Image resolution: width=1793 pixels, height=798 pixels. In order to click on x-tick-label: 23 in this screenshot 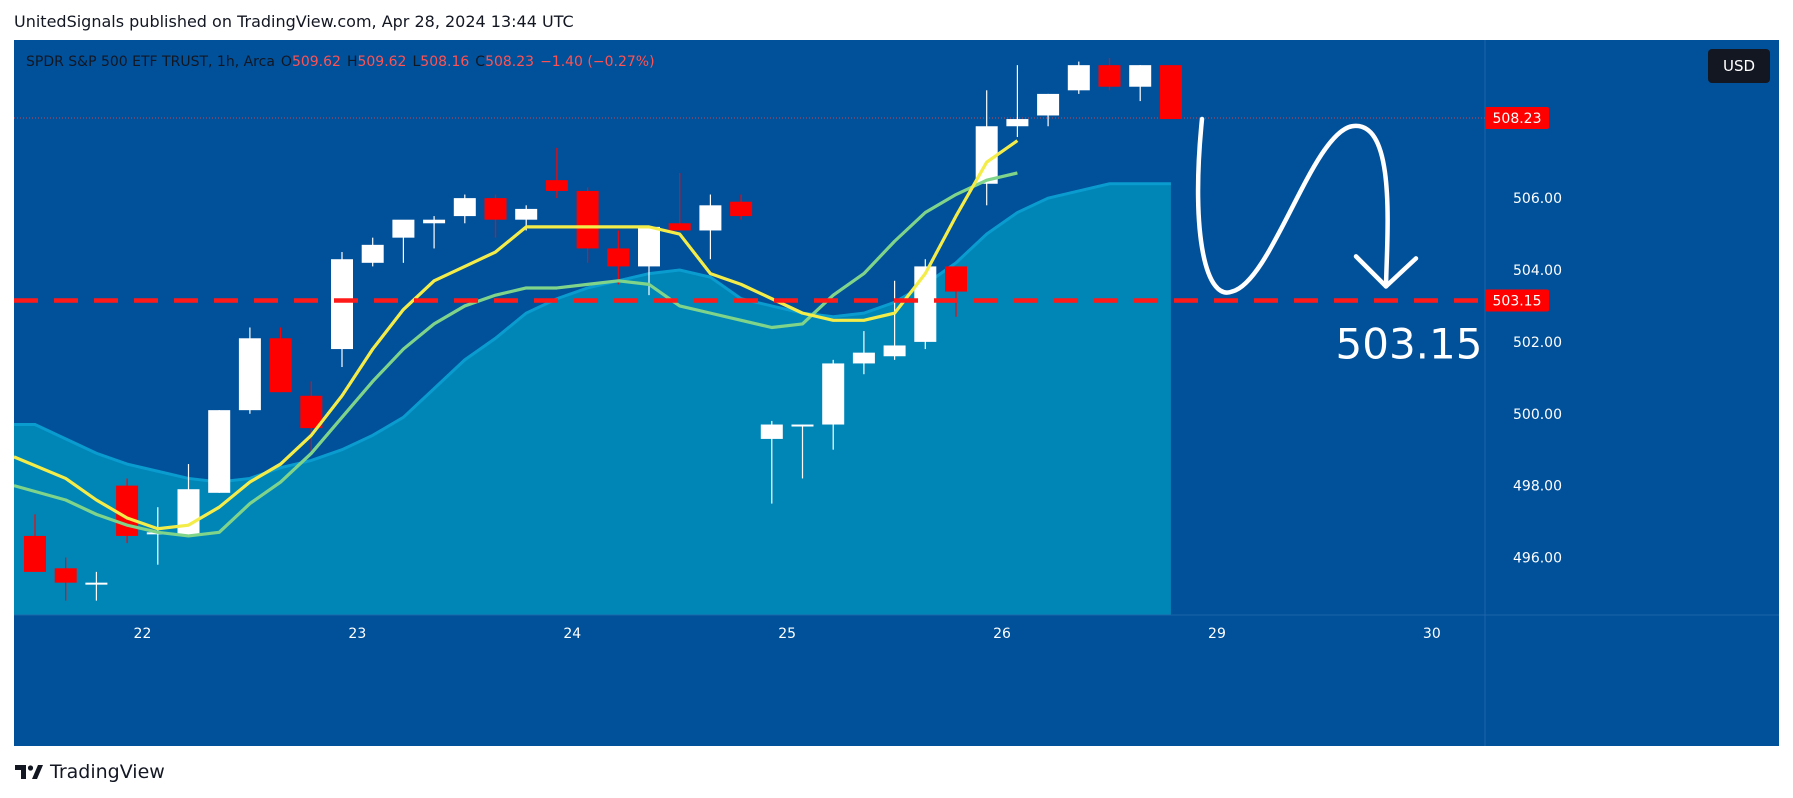, I will do `click(357, 634)`.